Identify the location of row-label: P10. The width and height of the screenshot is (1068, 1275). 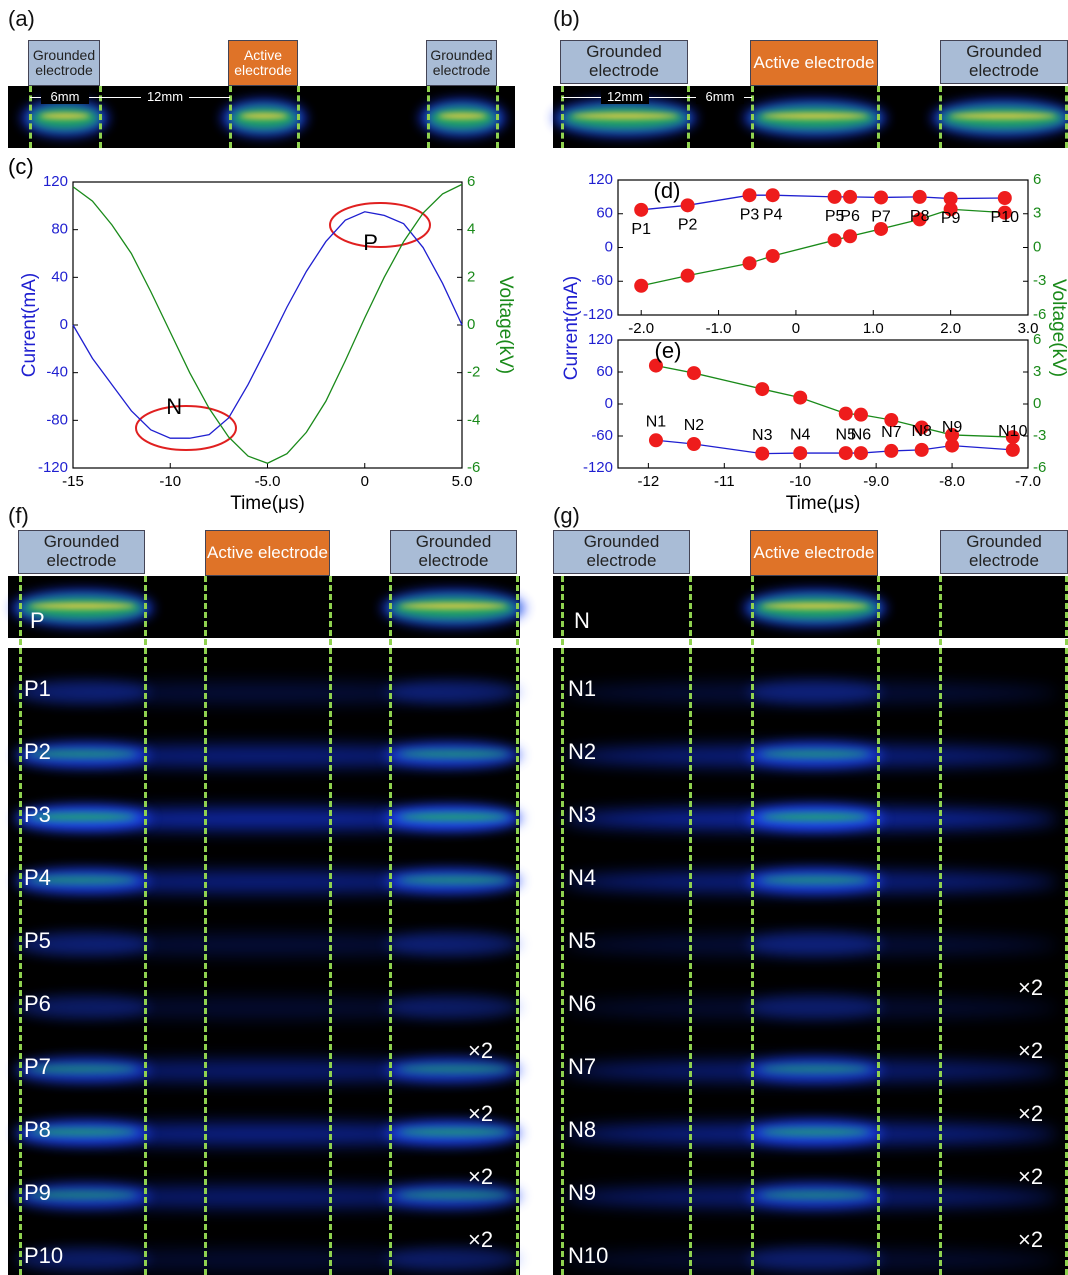
(44, 1255).